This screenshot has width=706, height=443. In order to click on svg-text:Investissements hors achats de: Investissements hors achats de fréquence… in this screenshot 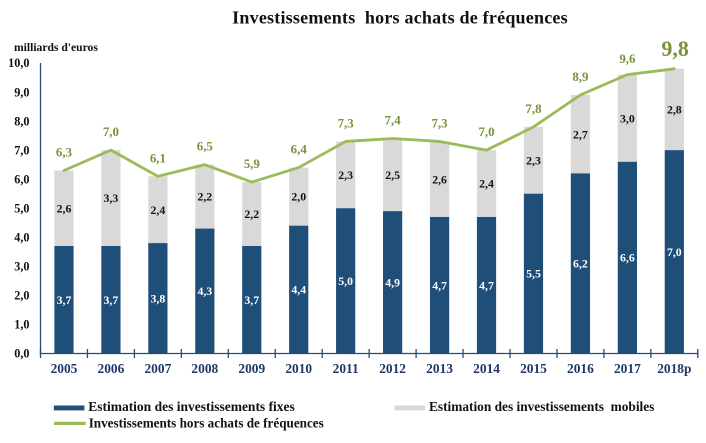, I will do `click(206, 422)`.